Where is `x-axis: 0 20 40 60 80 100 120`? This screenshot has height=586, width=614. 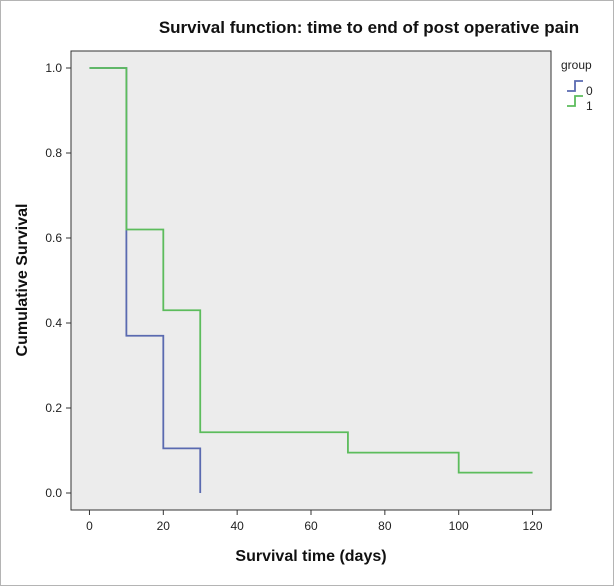
x-axis: 0 20 40 60 80 100 120 is located at coordinates (314, 521).